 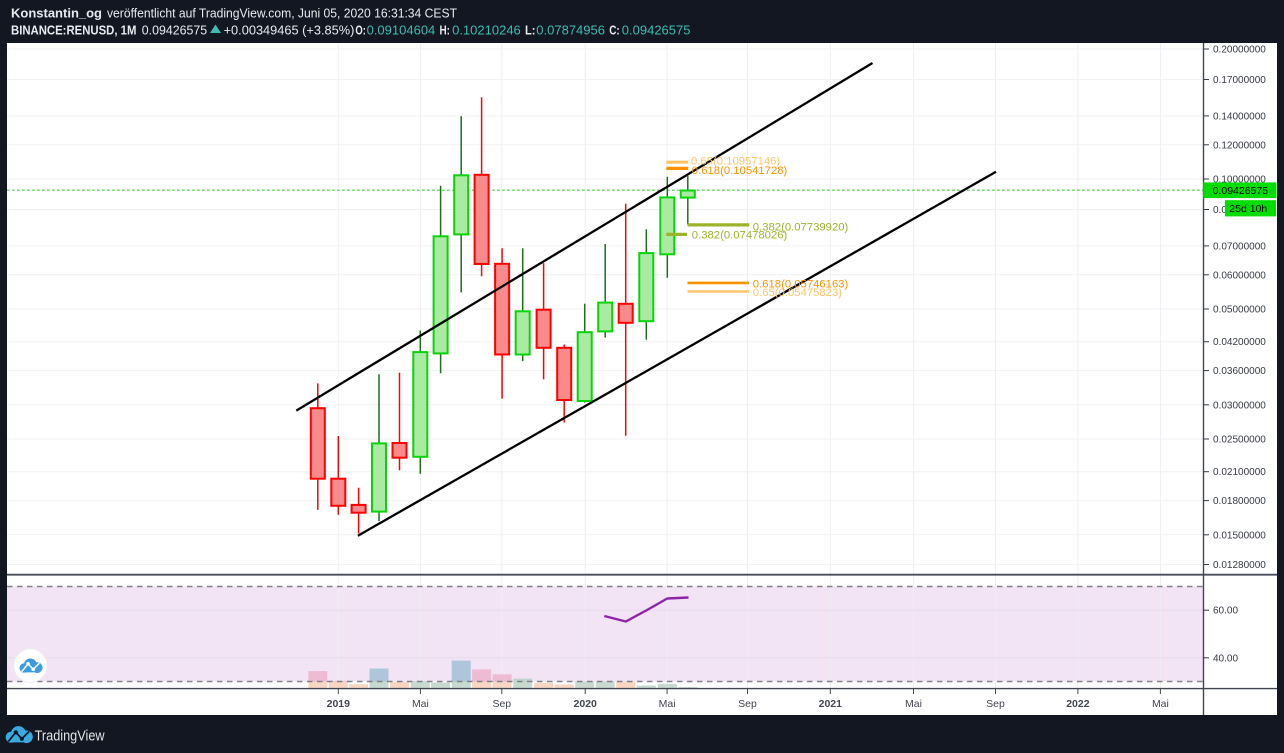 I want to click on svg-text: 0.07000000, so click(x=1239, y=246).